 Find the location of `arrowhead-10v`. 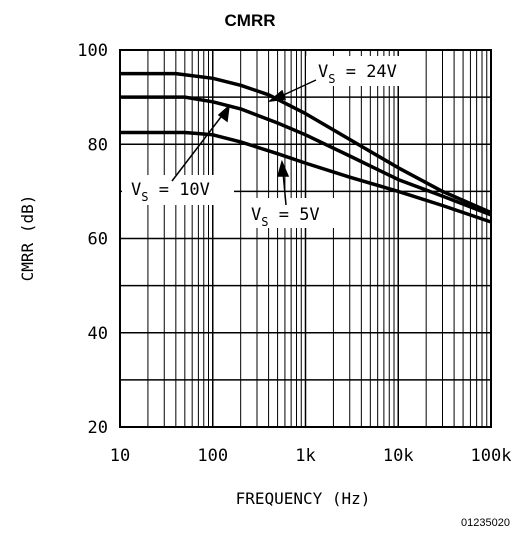

arrowhead-10v is located at coordinates (224, 113).